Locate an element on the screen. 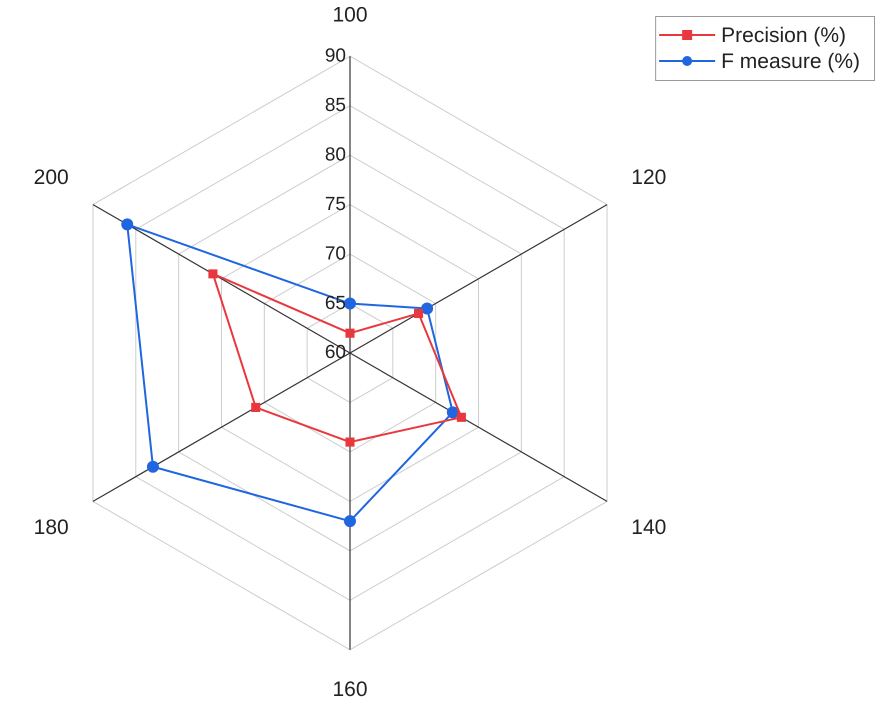 This screenshot has height=704, width=880. spoke-label: 180 is located at coordinates (51, 527).